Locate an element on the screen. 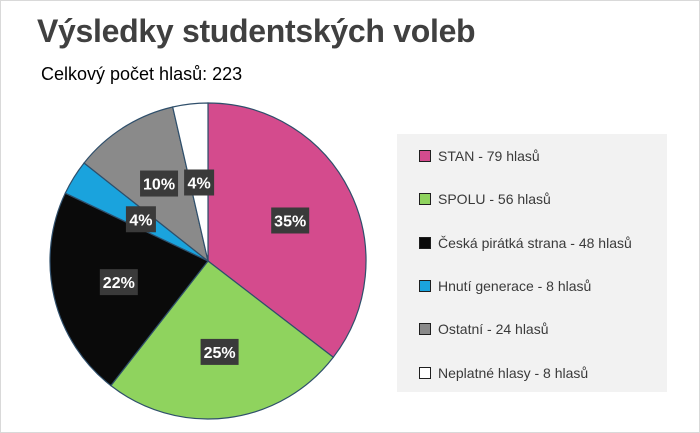  legend-item: Česká pirátká strana - 48 hlasů is located at coordinates (525, 243).